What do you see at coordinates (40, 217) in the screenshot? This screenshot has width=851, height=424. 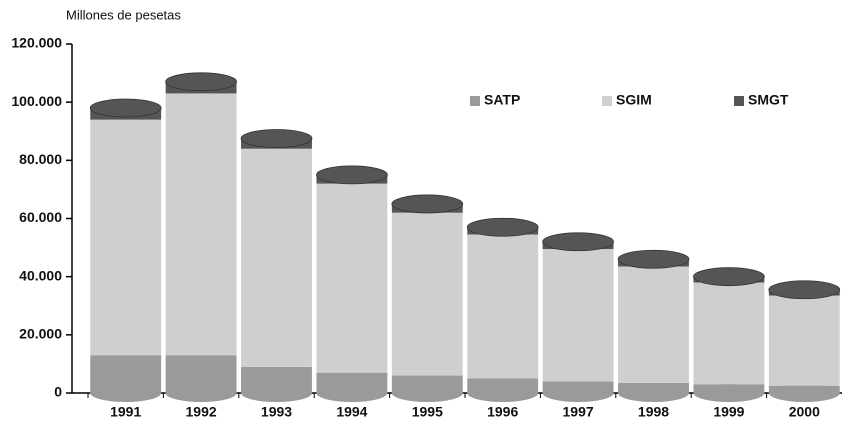 I see `y-tick-label: 60.000` at bounding box center [40, 217].